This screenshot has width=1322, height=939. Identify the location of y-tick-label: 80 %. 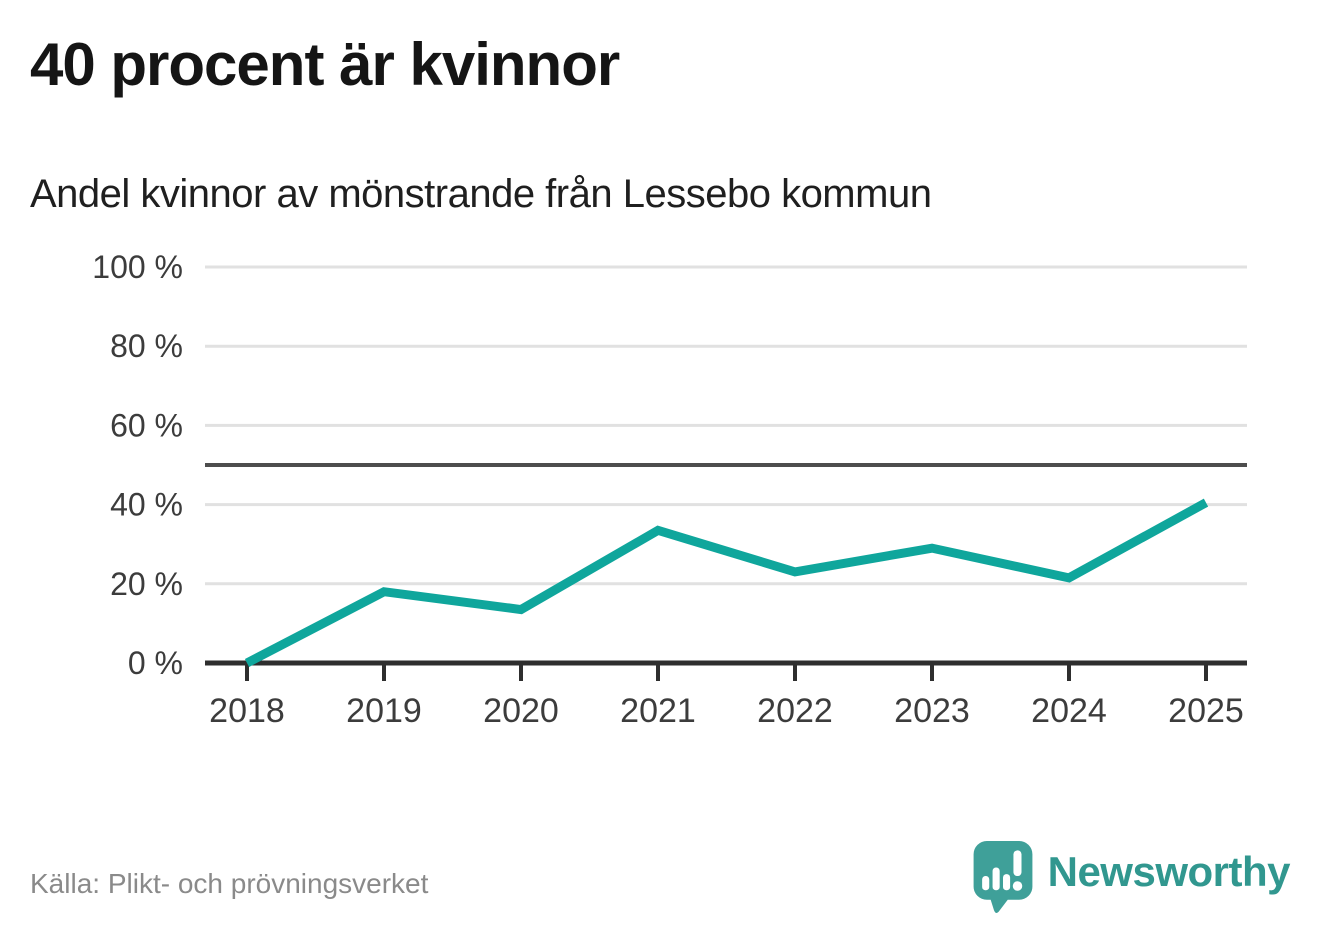
(146, 346).